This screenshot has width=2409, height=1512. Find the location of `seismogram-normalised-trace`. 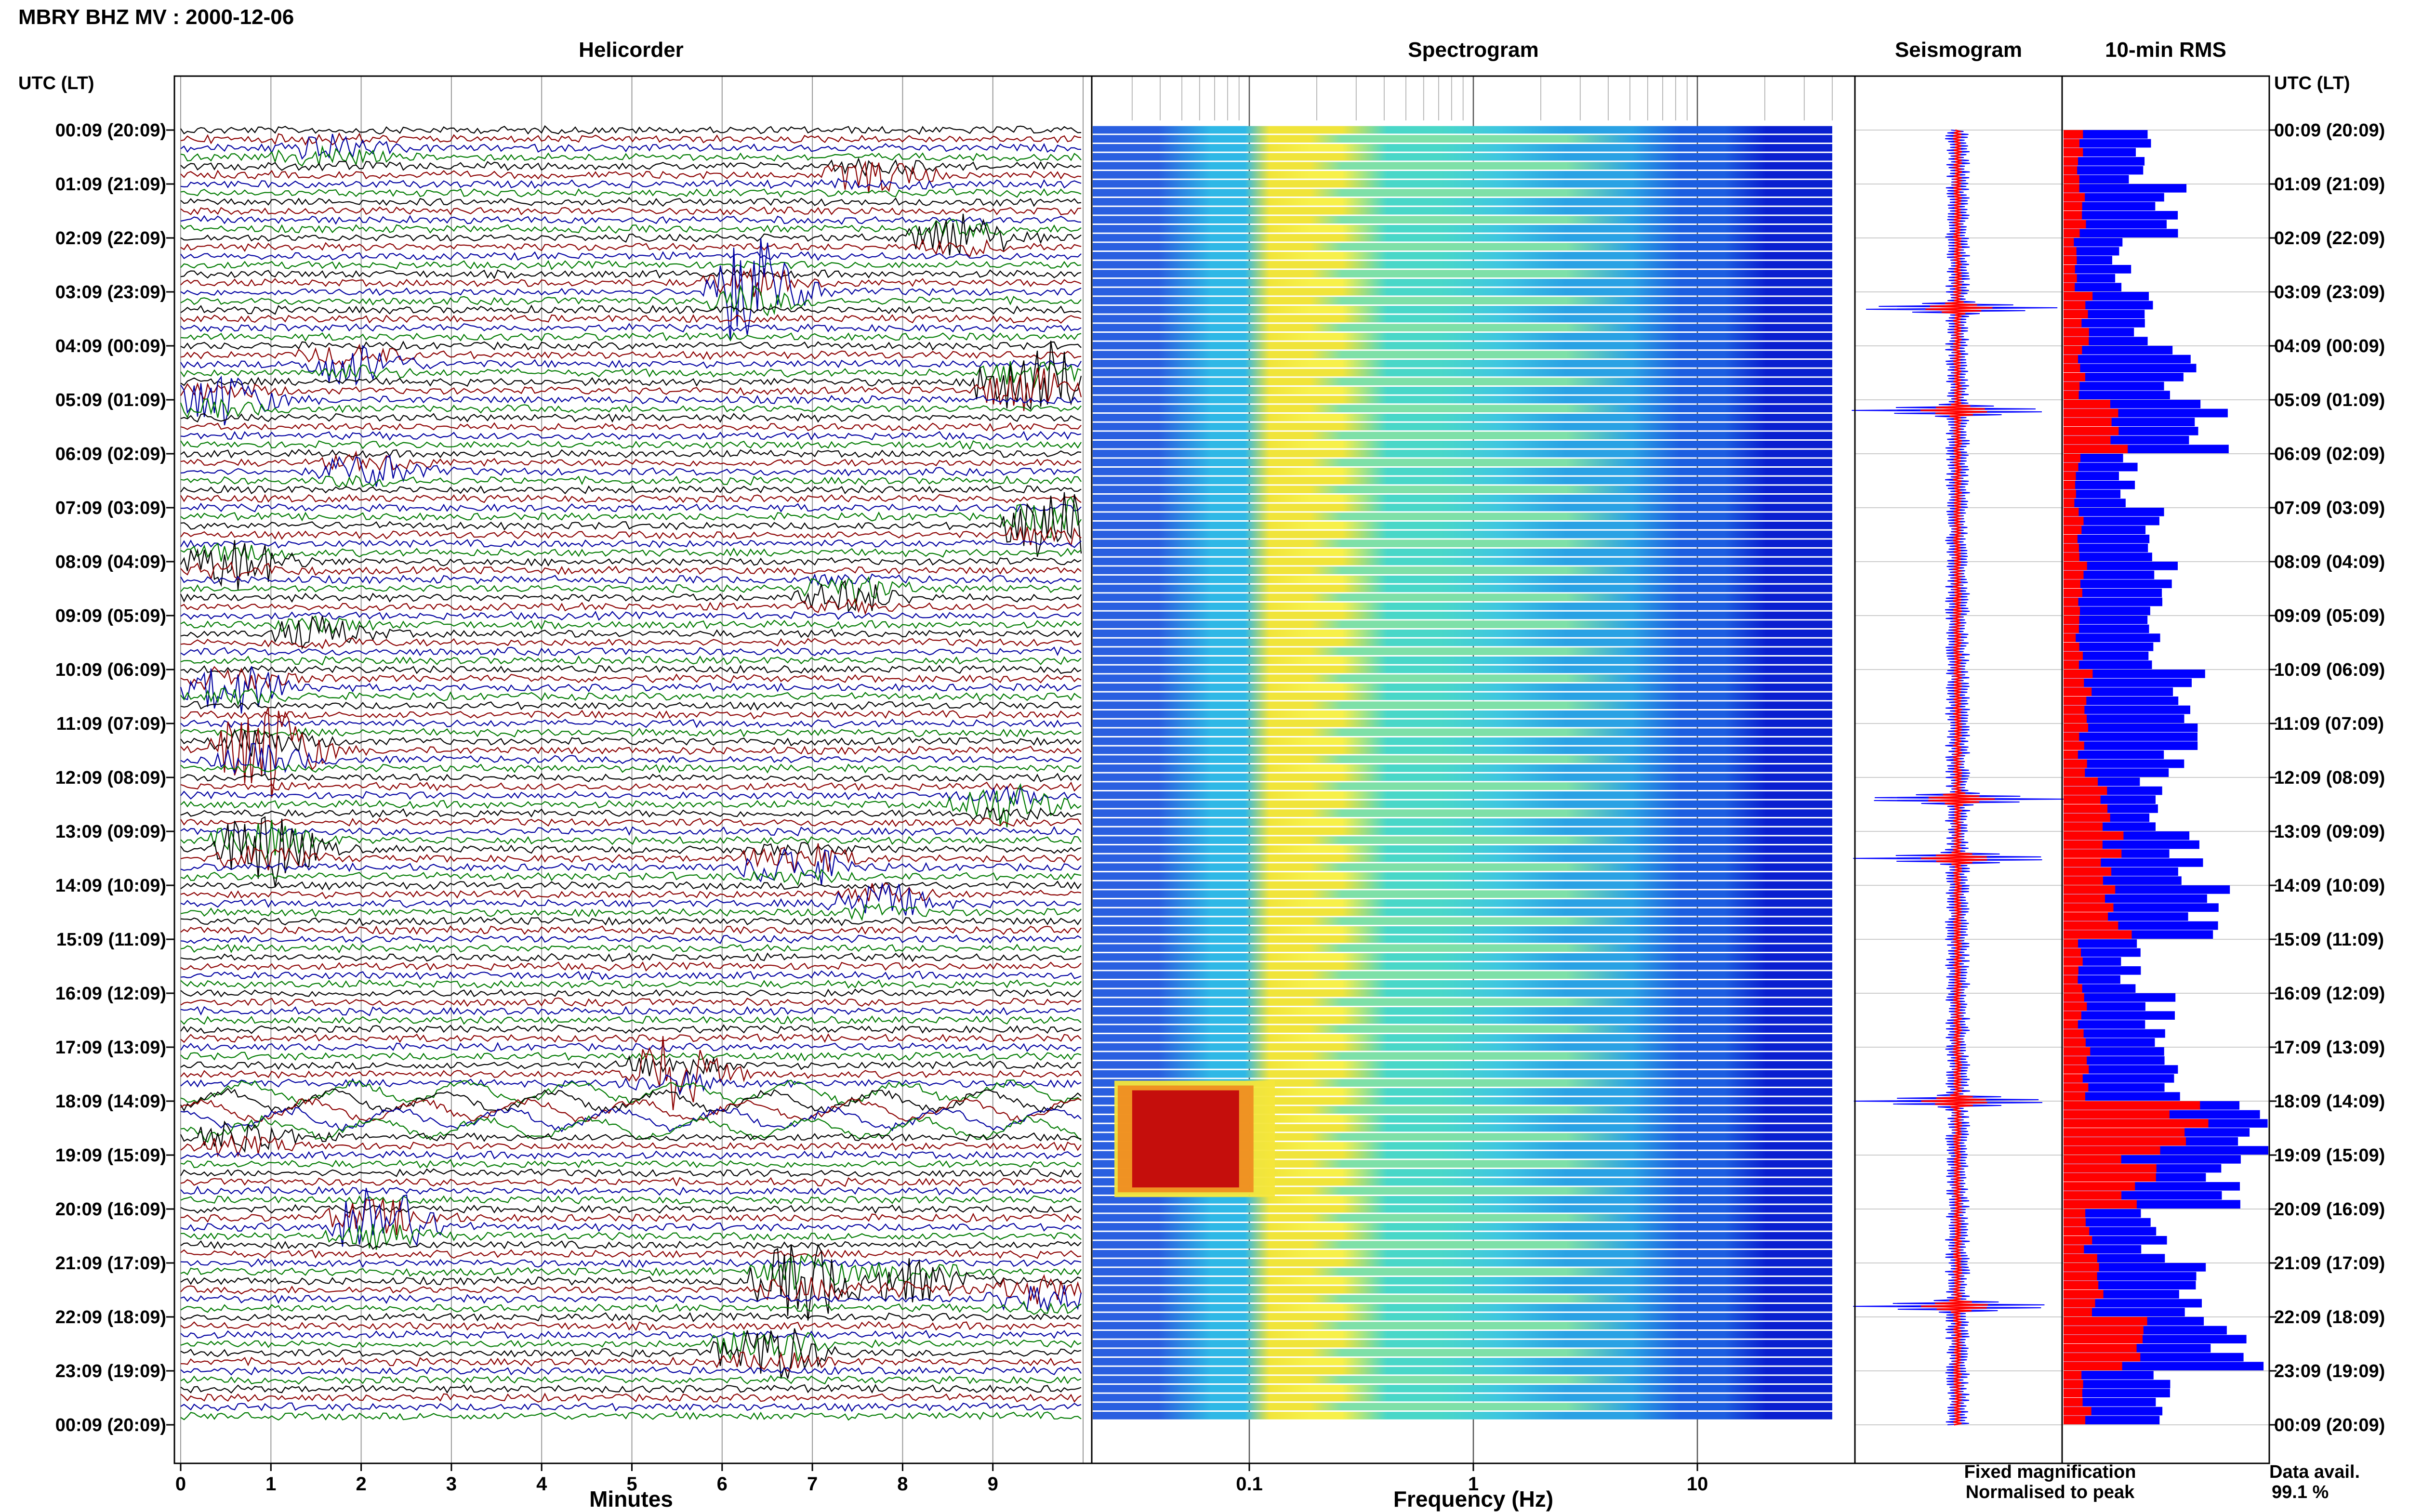

seismogram-normalised-trace is located at coordinates (1957, 777).